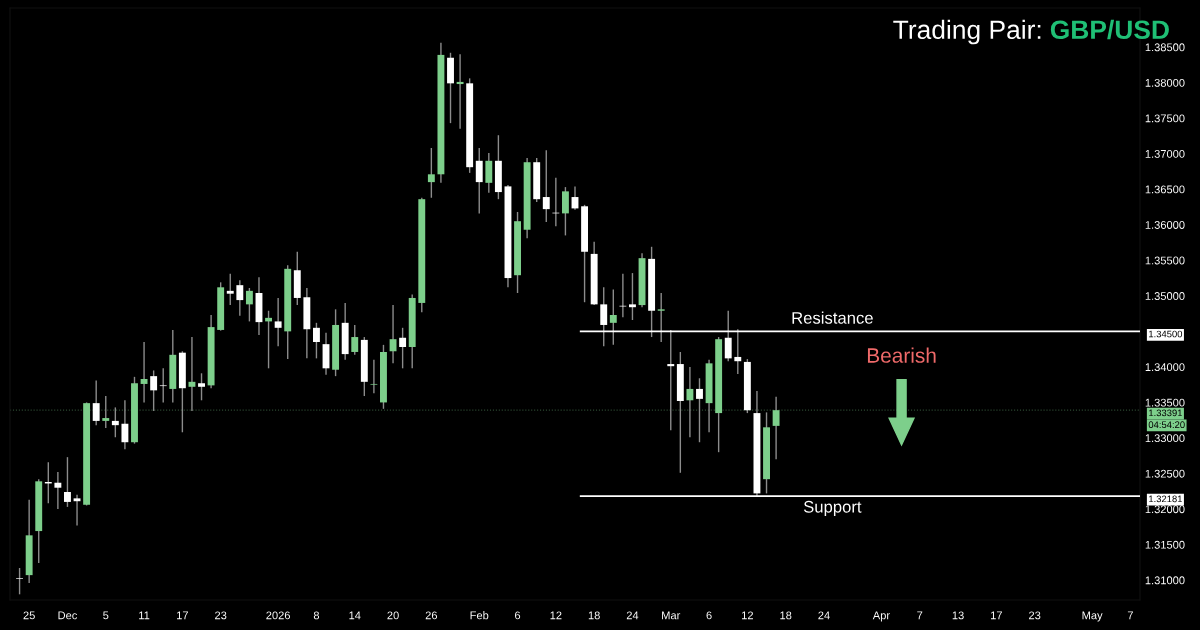 The width and height of the screenshot is (1200, 630). Describe the element at coordinates (1166, 499) in the screenshot. I see `text: 1.32181` at that location.